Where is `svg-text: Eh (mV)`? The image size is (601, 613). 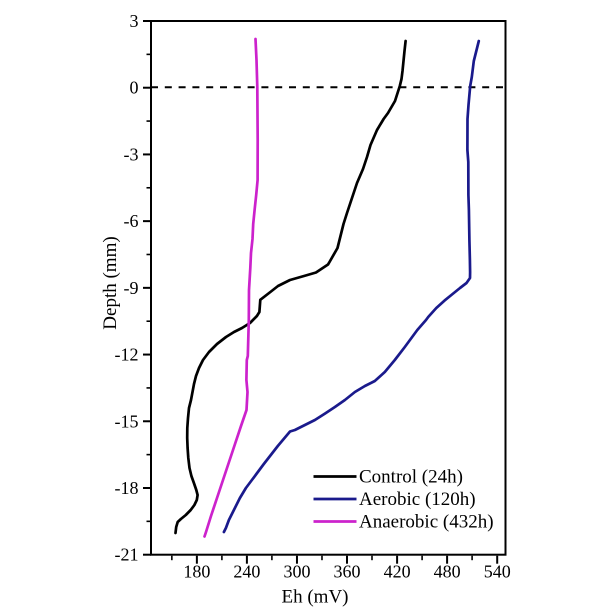 svg-text: Eh (mV) is located at coordinates (314, 597).